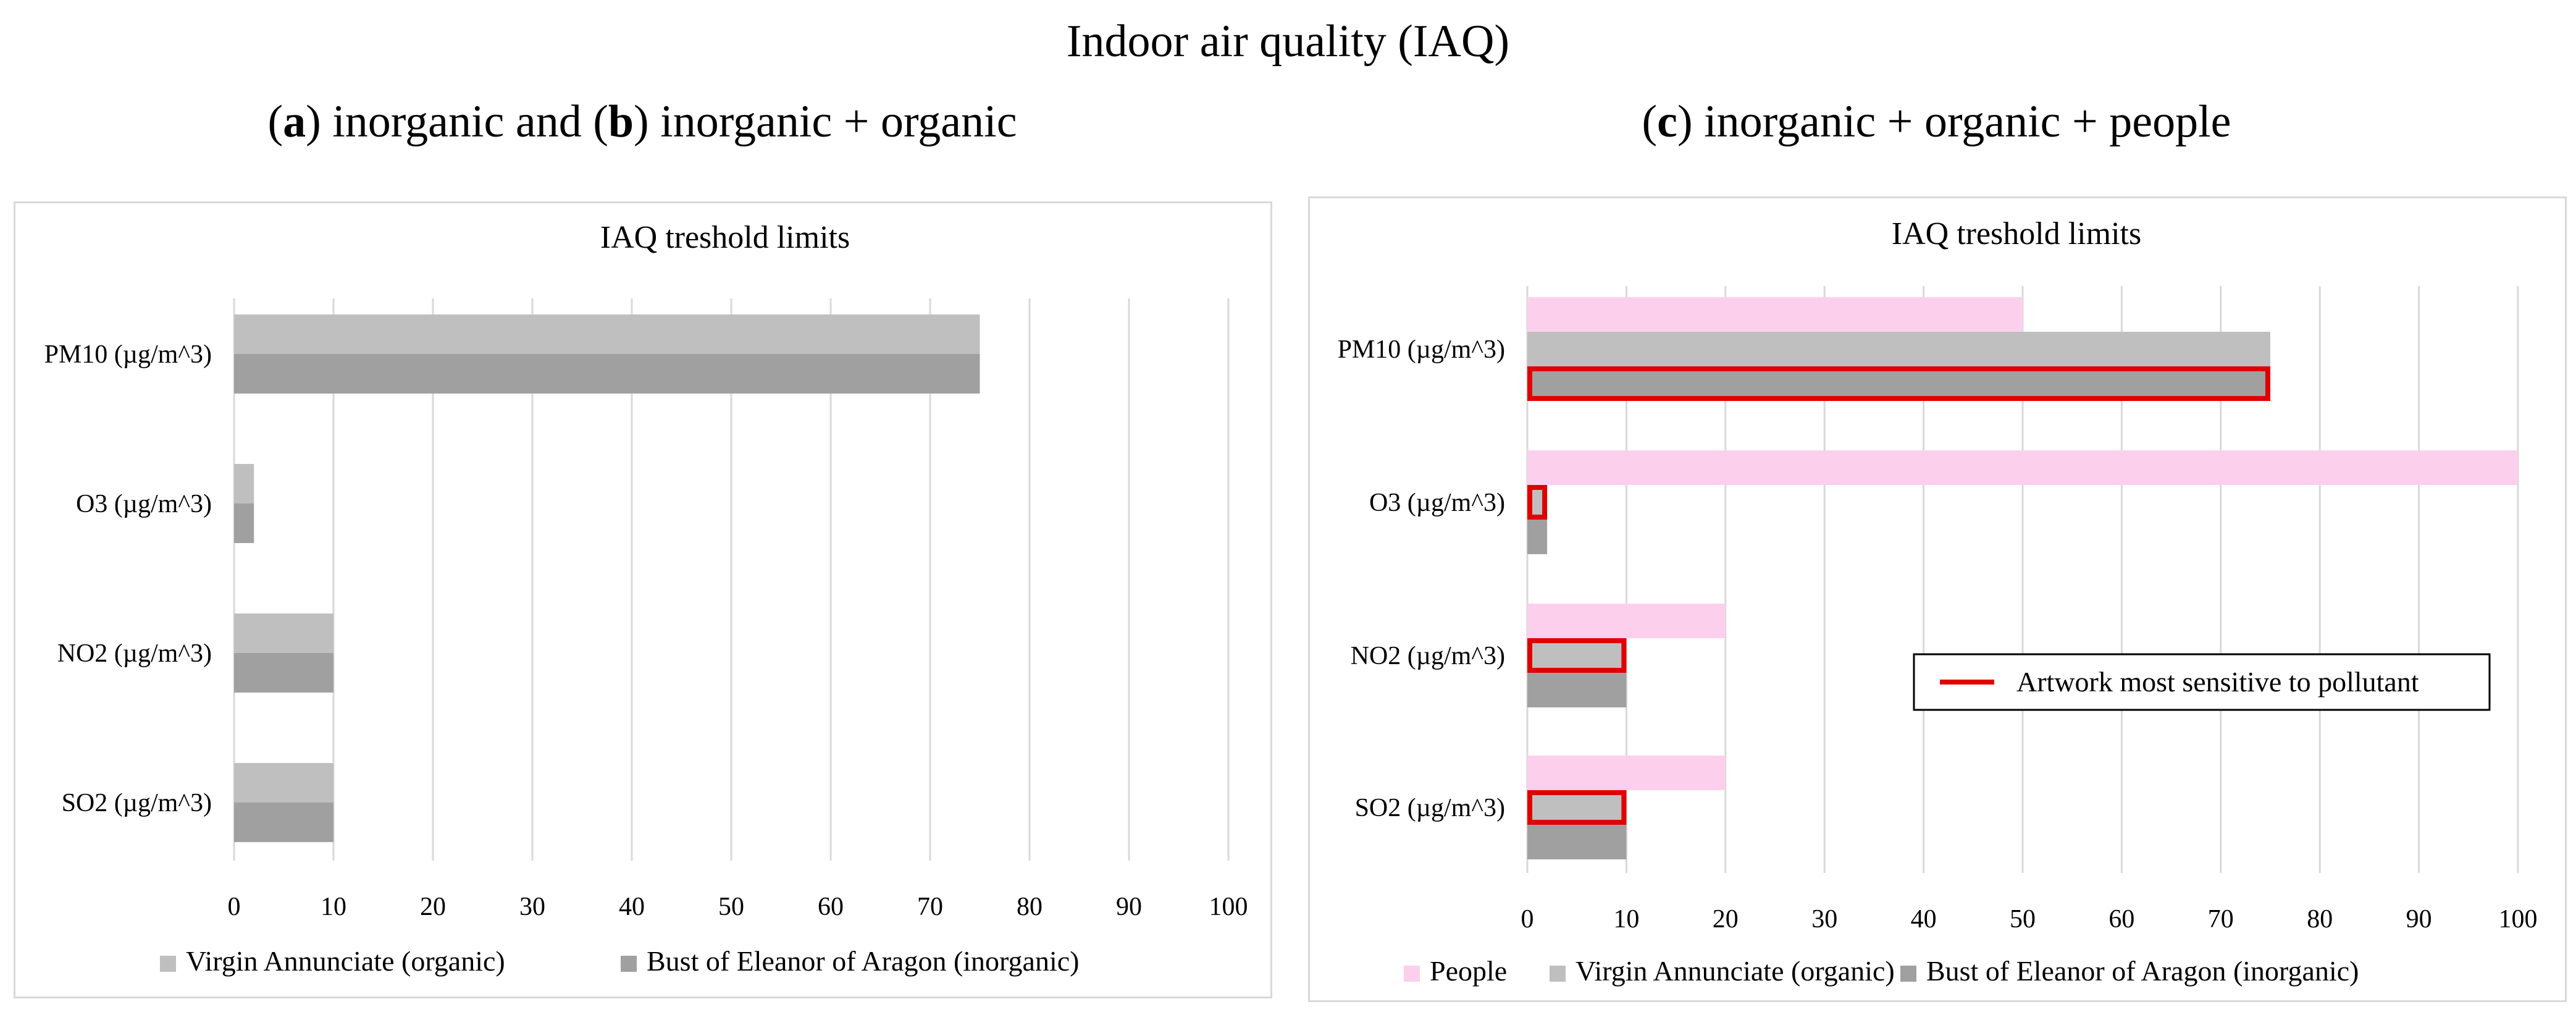 The height and width of the screenshot is (1020, 2576). What do you see at coordinates (457, 121) in the screenshot?
I see `subtitle-a-mid: ) inorganic and (` at bounding box center [457, 121].